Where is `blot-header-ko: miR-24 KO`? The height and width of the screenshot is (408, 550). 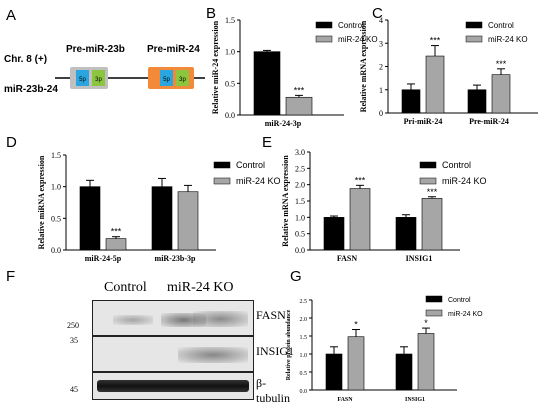
blot-header-ko: miR-24 KO is located at coordinates (200, 287).